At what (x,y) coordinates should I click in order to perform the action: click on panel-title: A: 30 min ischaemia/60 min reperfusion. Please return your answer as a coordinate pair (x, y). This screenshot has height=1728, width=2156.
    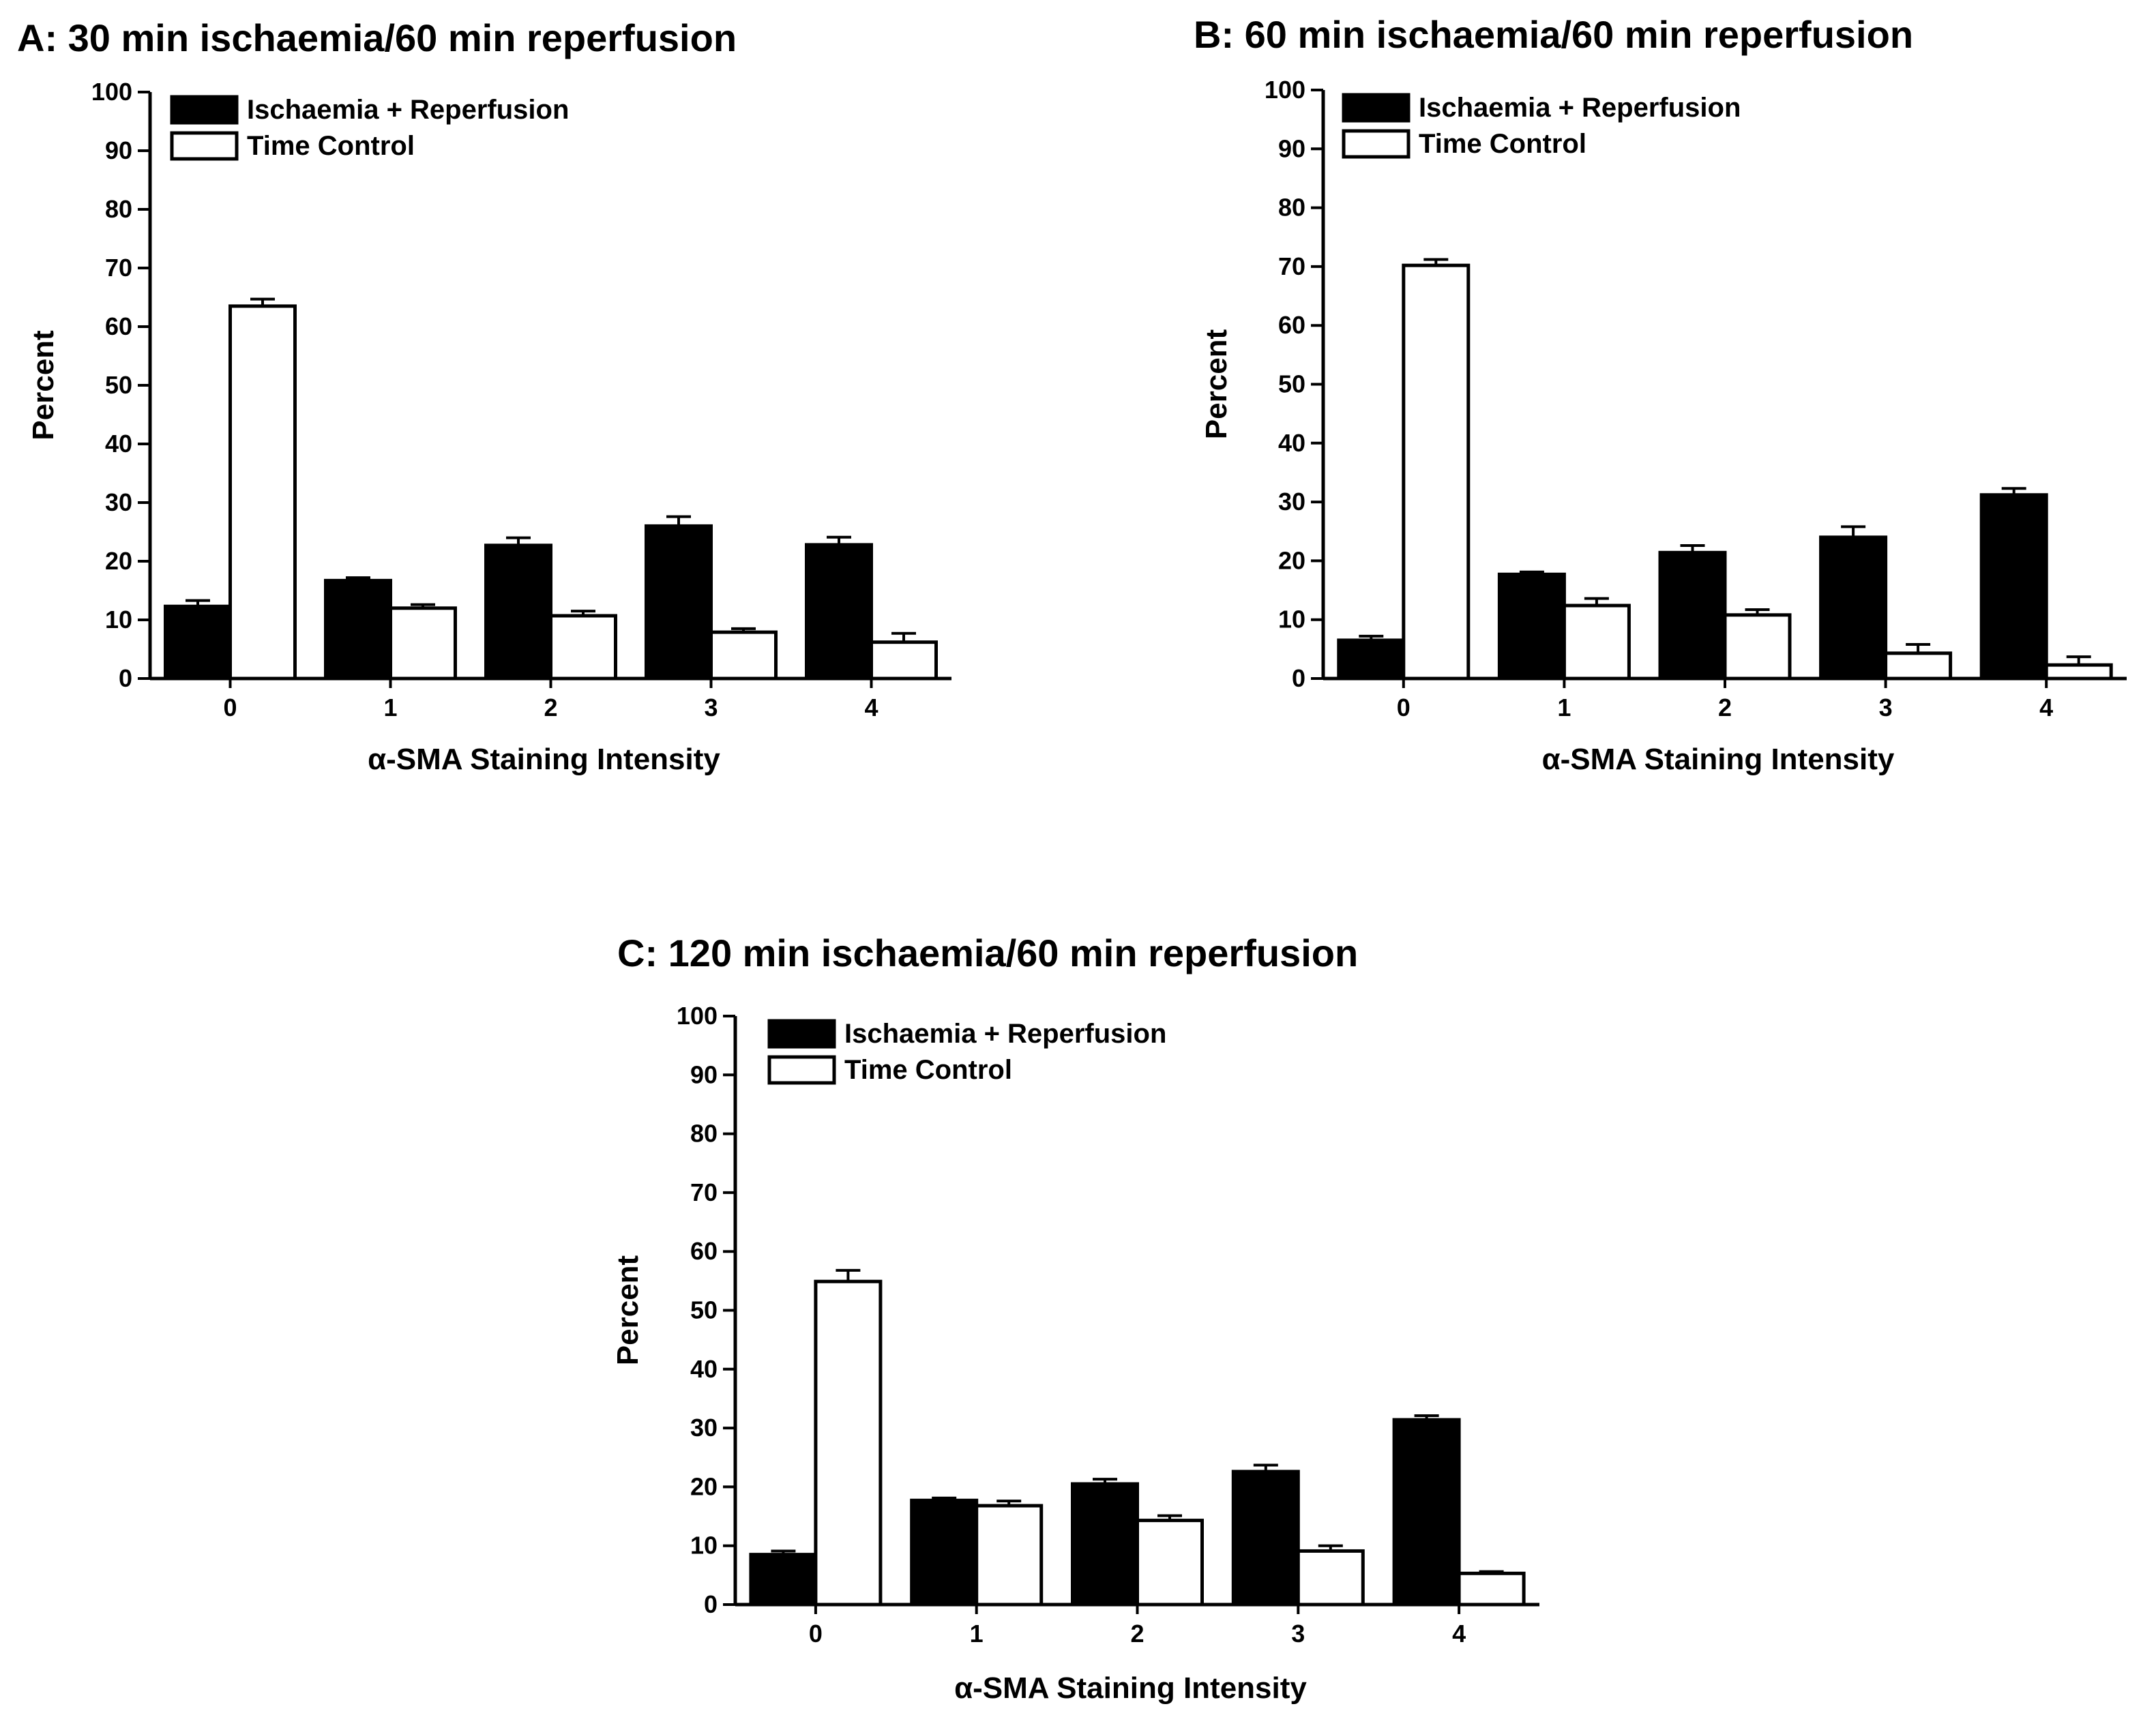
    Looking at the image, I should click on (377, 37).